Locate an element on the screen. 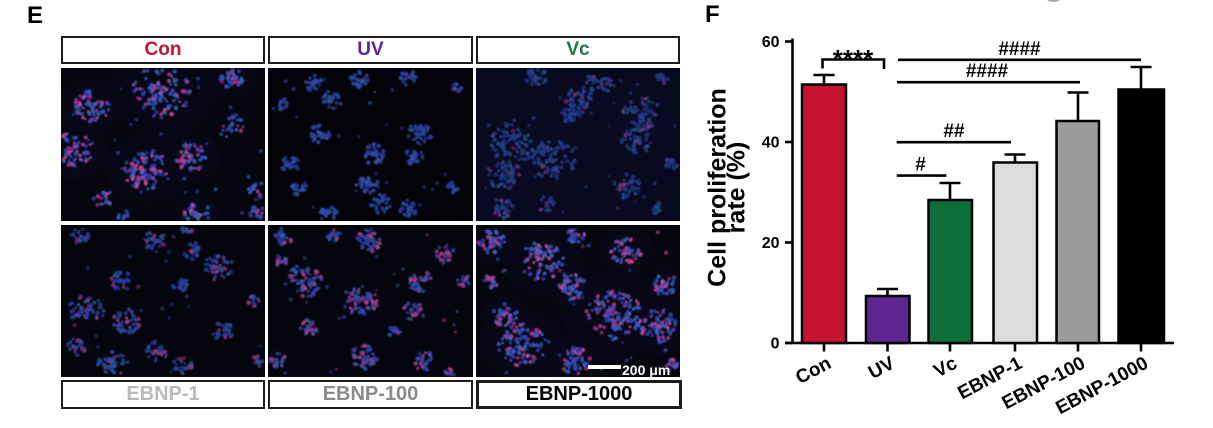 The width and height of the screenshot is (1213, 428). svg-text: 20 is located at coordinates (771, 243).